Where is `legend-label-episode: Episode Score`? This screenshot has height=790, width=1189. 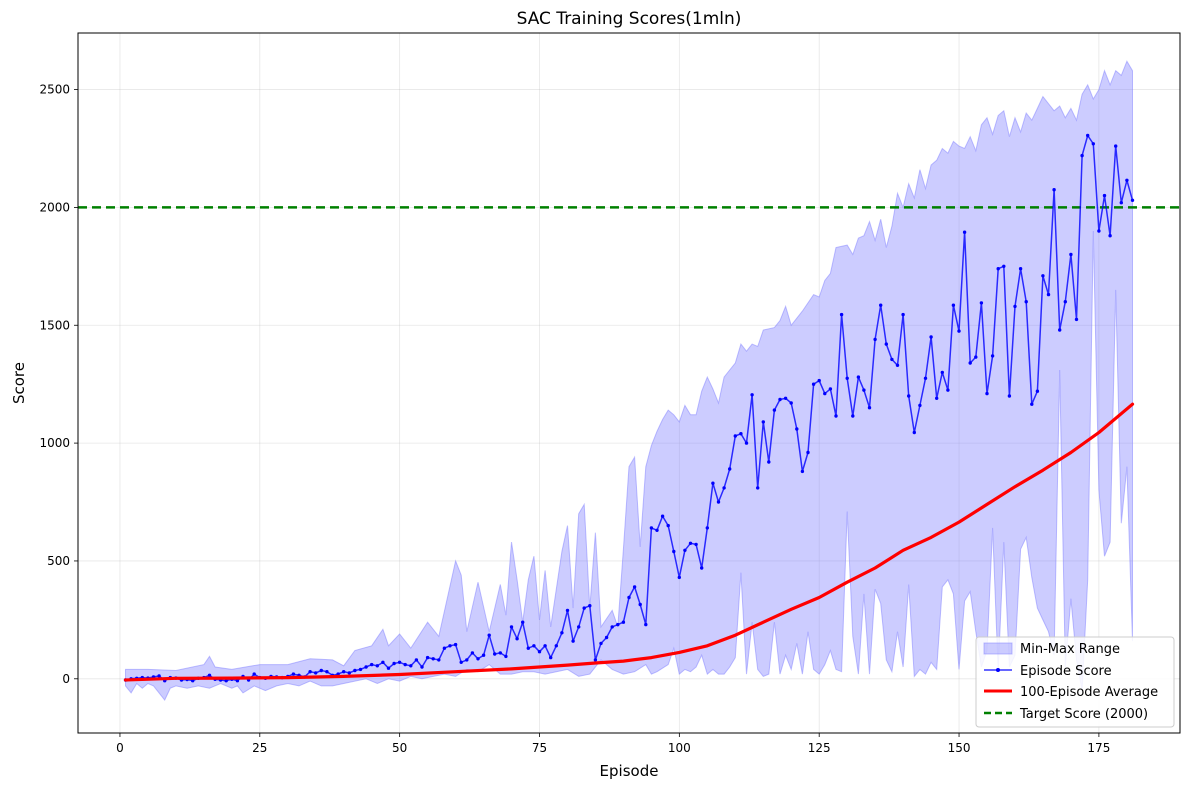
legend-label-episode: Episode Score is located at coordinates (1066, 671).